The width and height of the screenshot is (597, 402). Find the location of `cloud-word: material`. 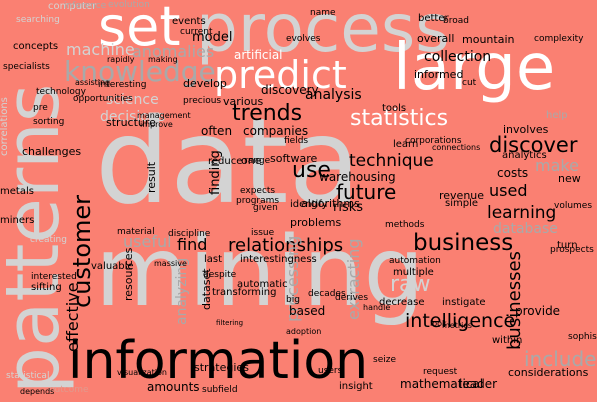

cloud-word: material is located at coordinates (136, 232).